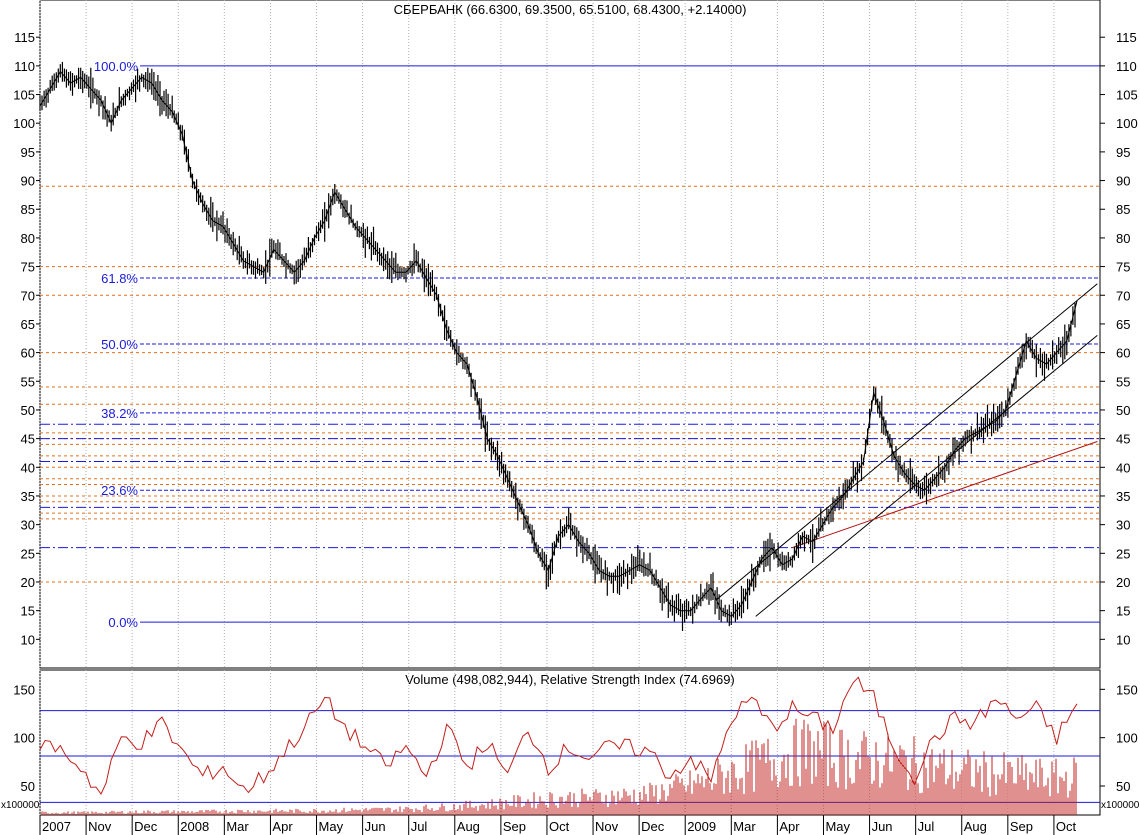 The width and height of the screenshot is (1140, 835). Describe the element at coordinates (1126, 66) in the screenshot. I see `y-tick-label-right: 110` at that location.